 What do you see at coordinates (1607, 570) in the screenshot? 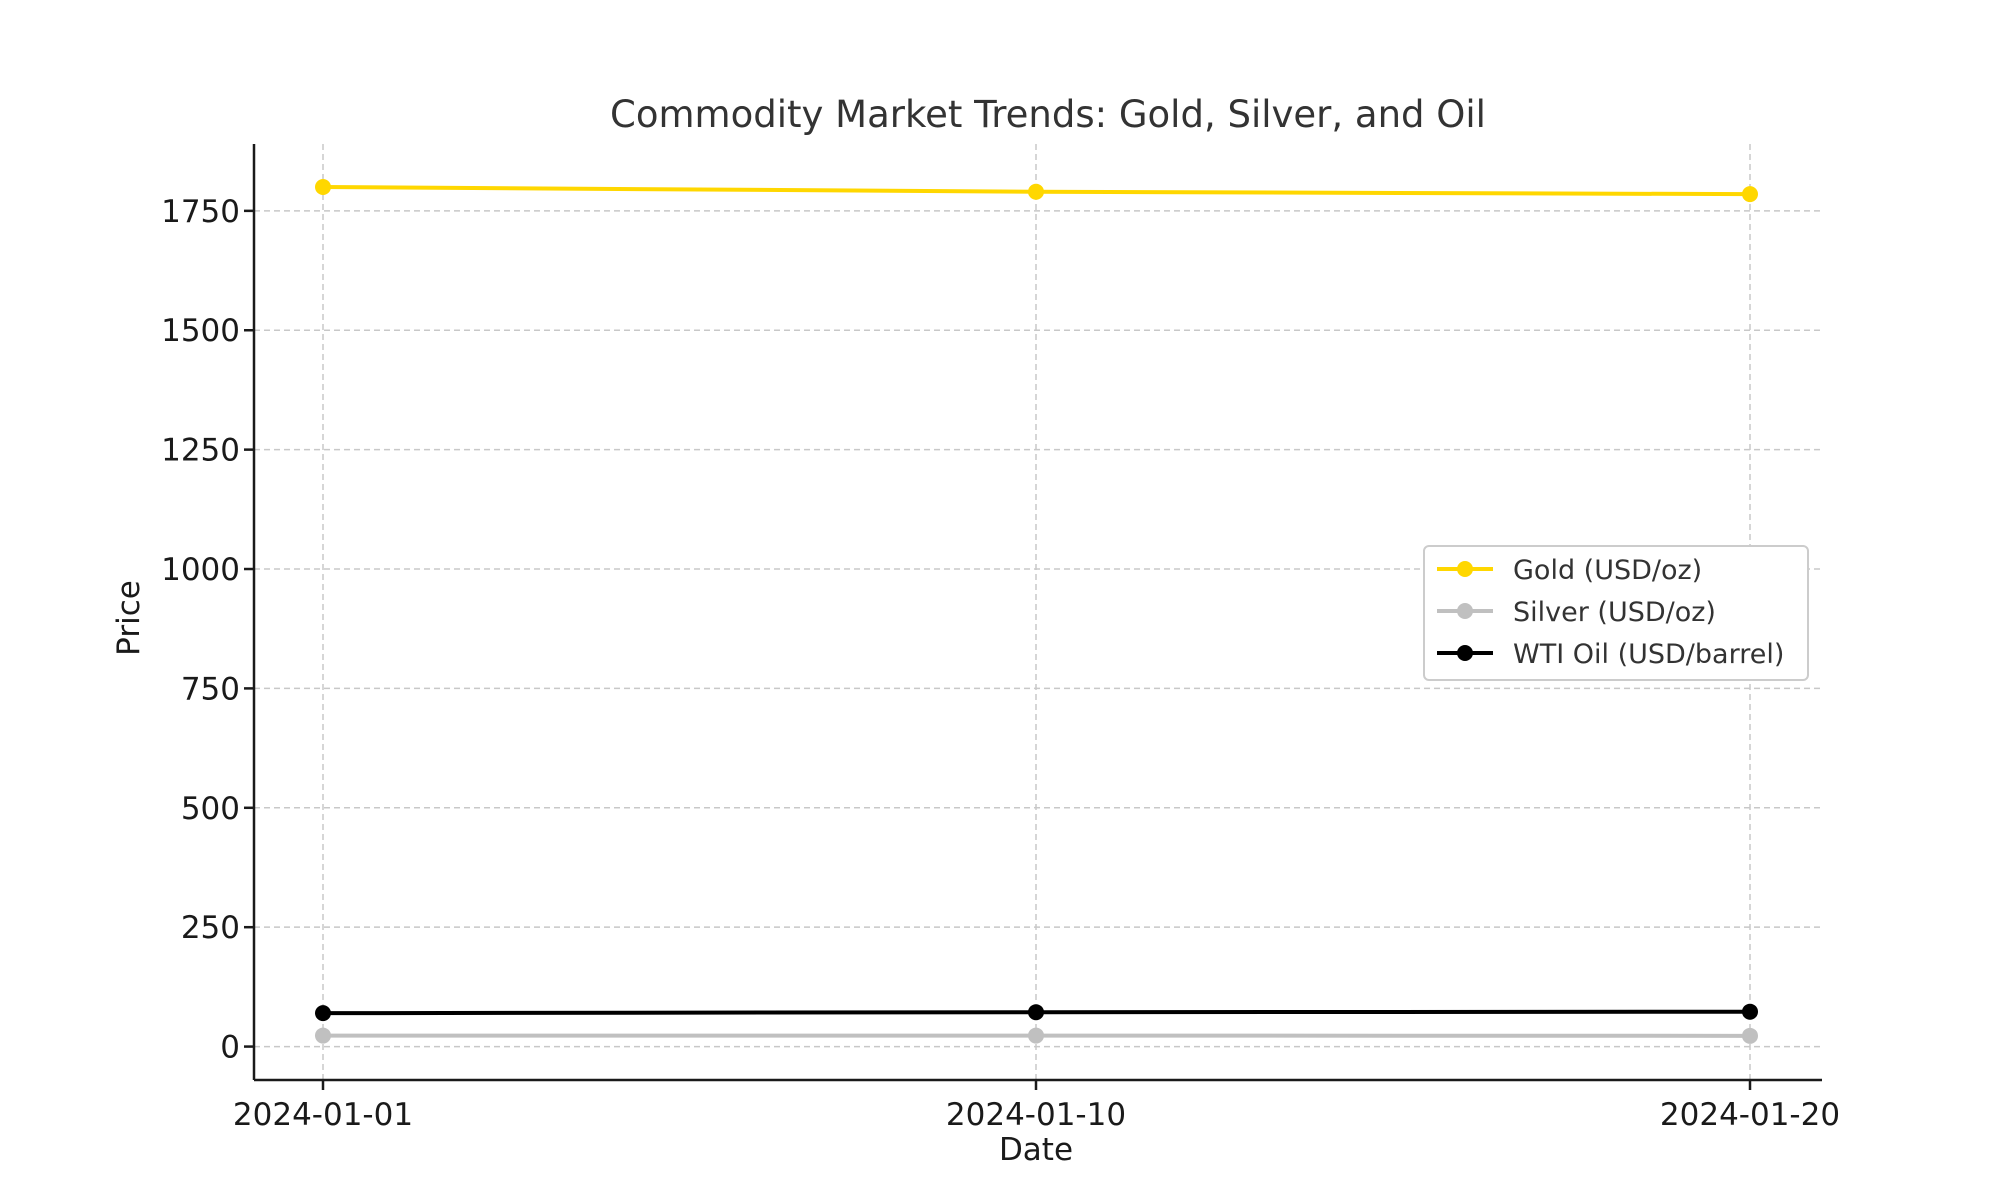
I see `legend-label: Gold (USD/oz)` at bounding box center [1607, 570].